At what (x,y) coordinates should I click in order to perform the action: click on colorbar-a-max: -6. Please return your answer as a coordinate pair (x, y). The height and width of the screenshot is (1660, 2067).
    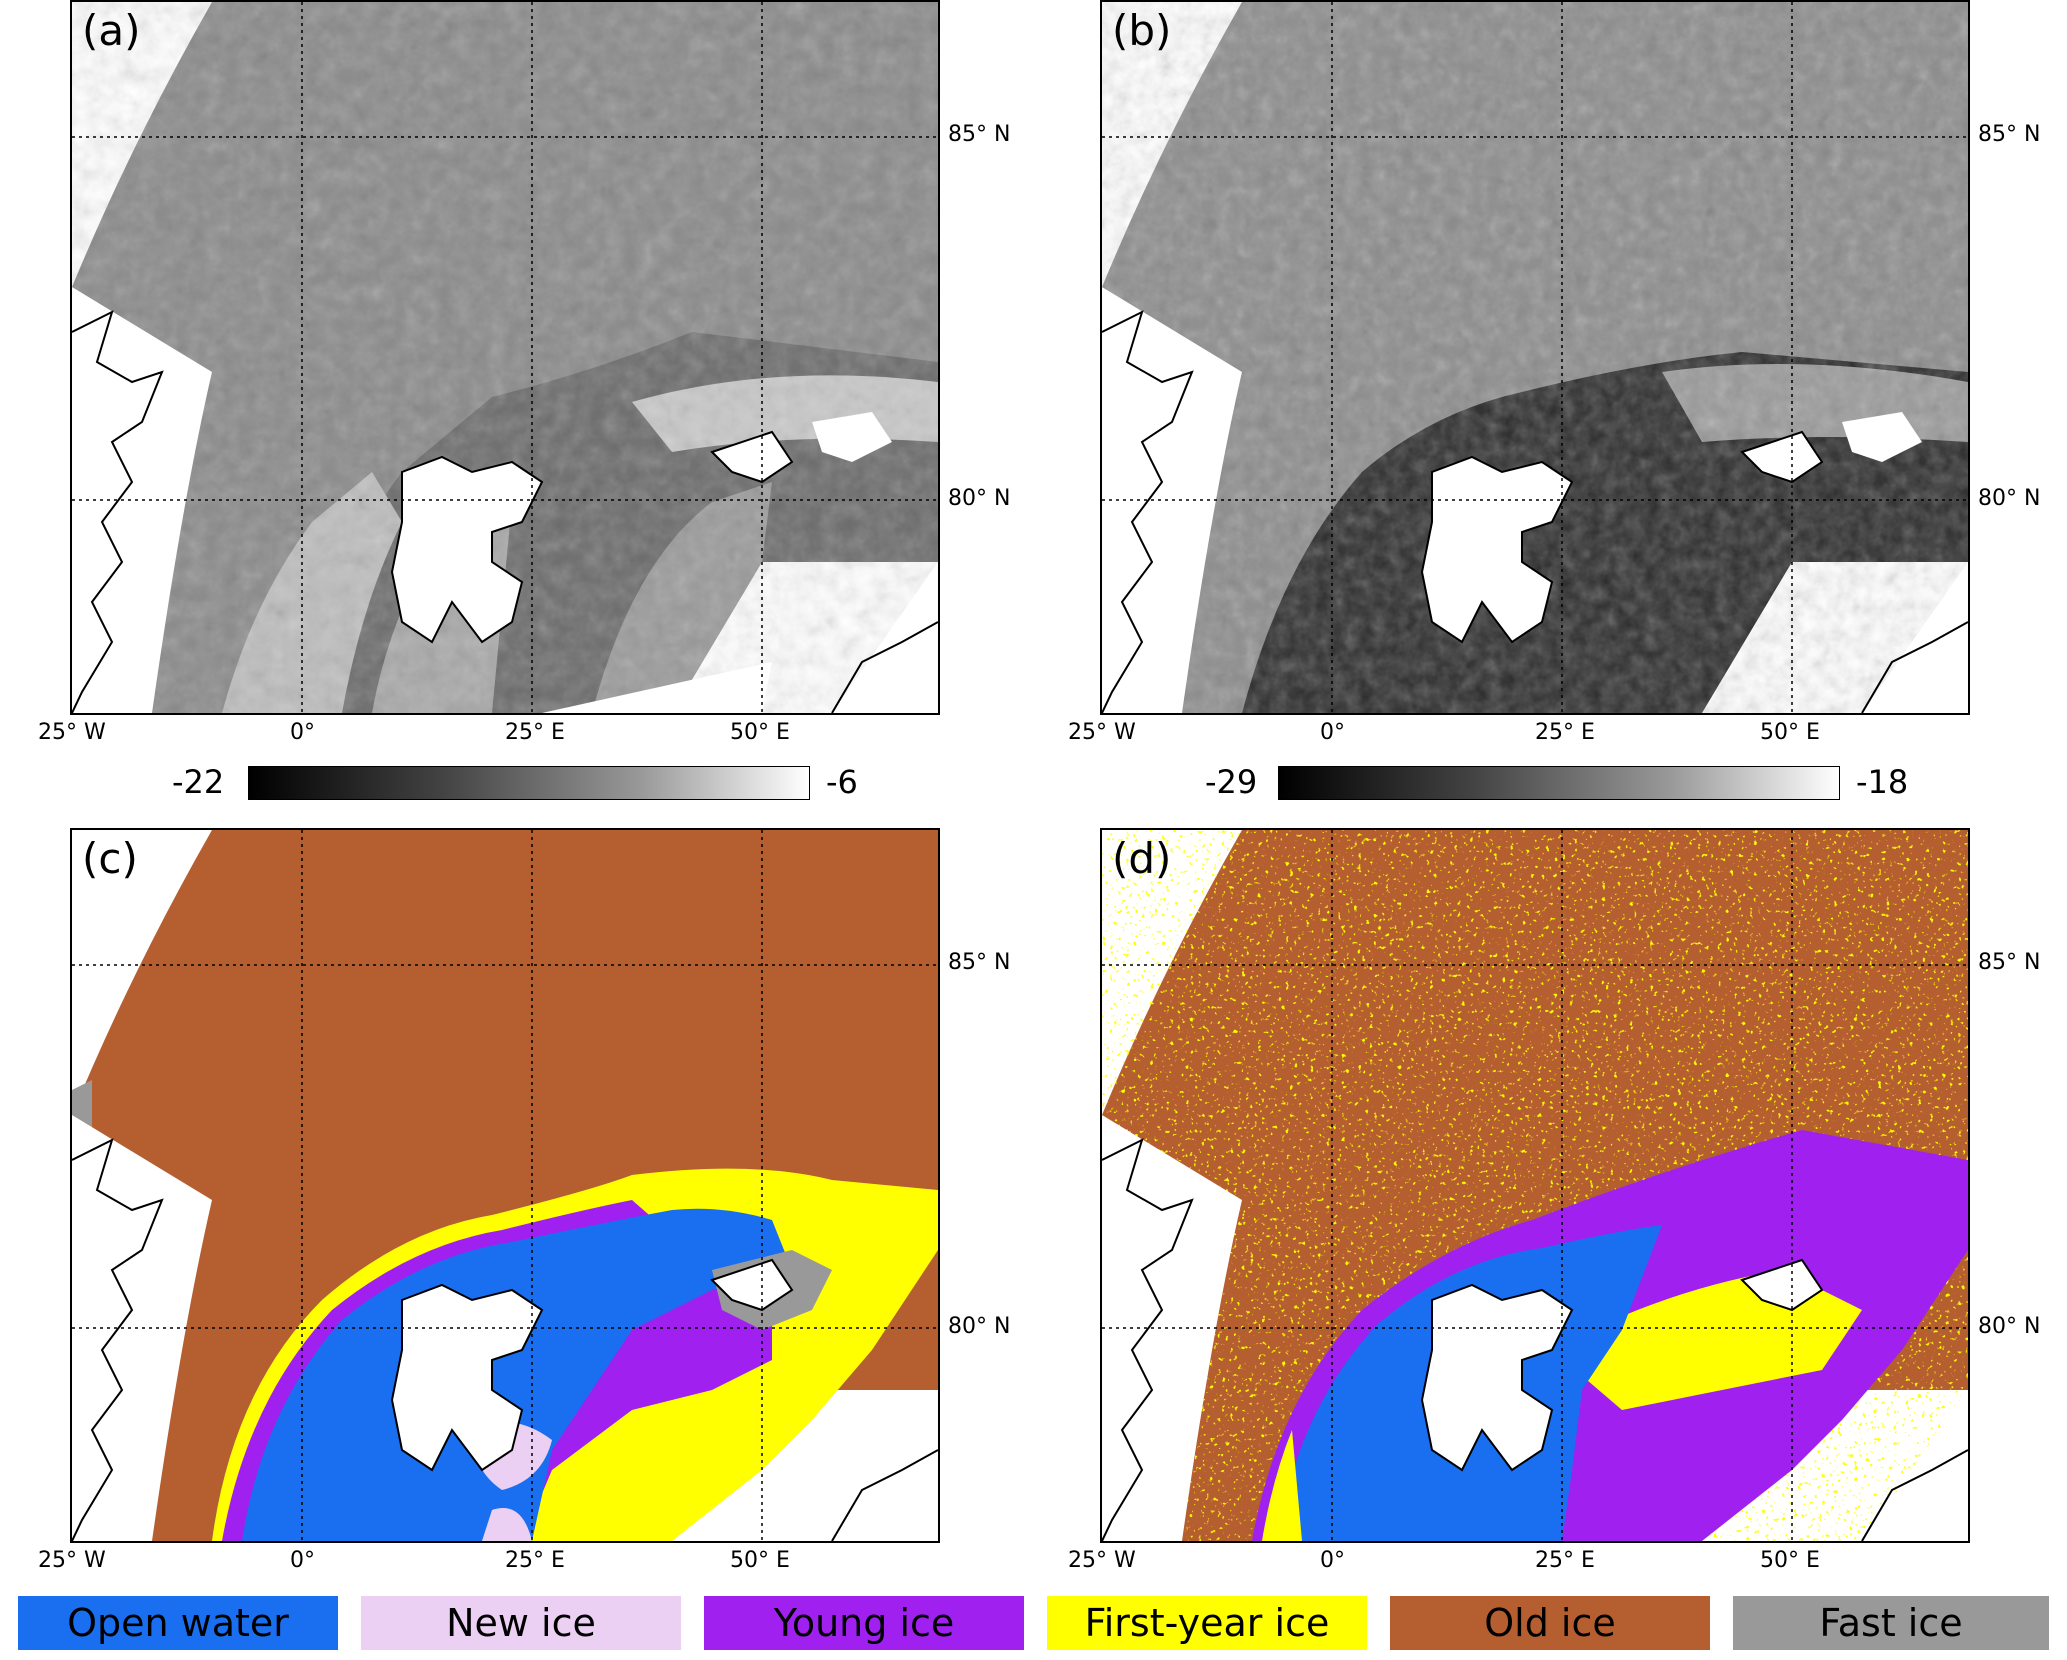
    Looking at the image, I should click on (842, 782).